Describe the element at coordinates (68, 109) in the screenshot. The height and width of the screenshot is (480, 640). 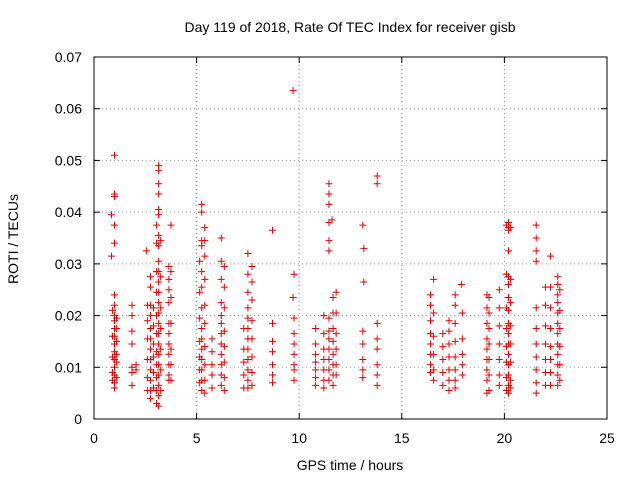
I see `y-tick-label: 0.06` at that location.